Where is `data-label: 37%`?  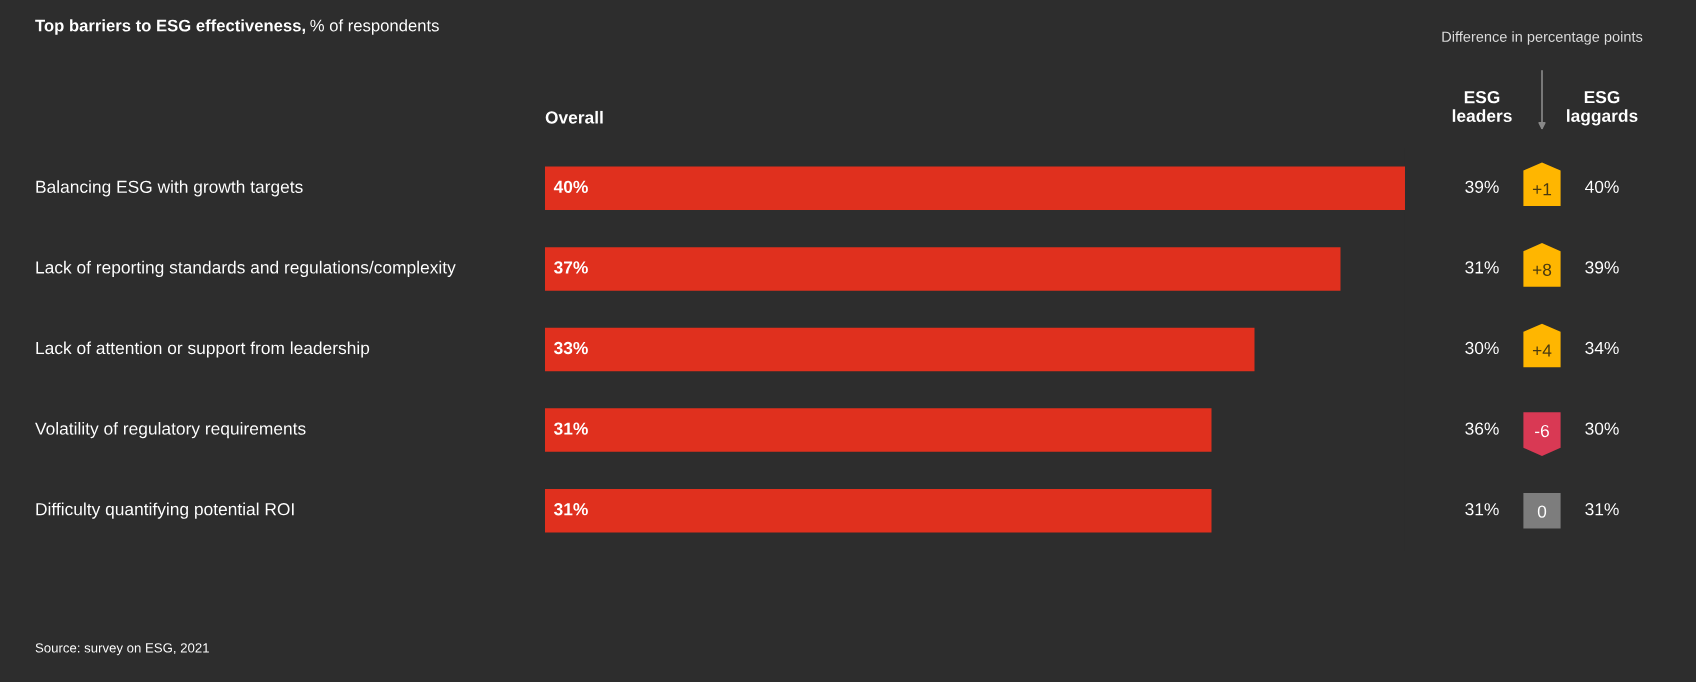 data-label: 37% is located at coordinates (571, 267).